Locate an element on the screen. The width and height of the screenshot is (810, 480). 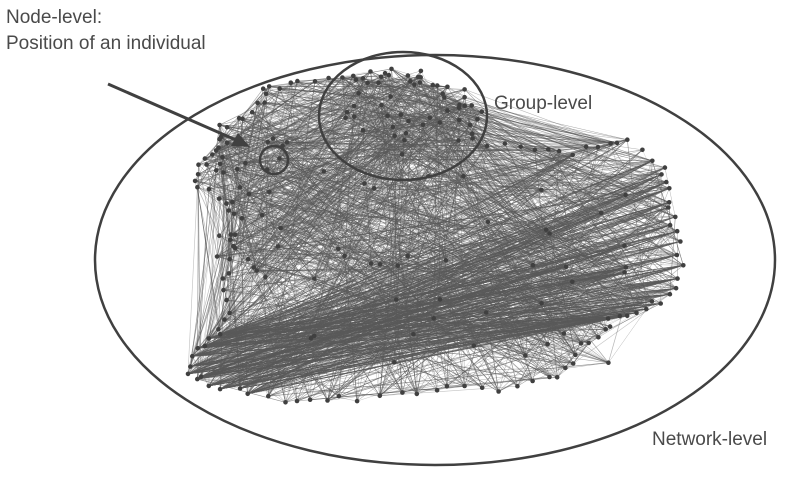
node-level-label: Node-level: Position of an individual is located at coordinates (106, 31).